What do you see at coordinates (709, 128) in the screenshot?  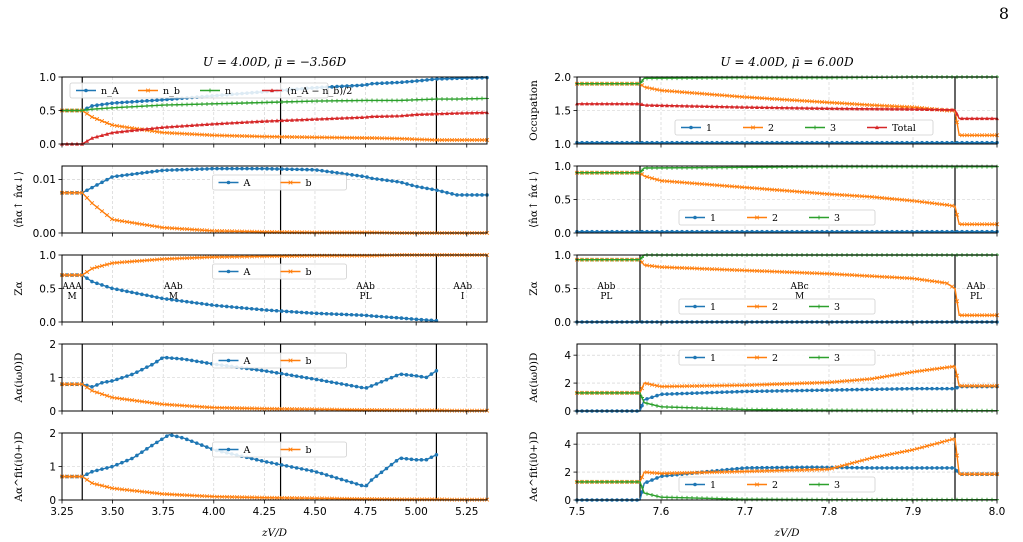 I see `legend-label: 1` at bounding box center [709, 128].